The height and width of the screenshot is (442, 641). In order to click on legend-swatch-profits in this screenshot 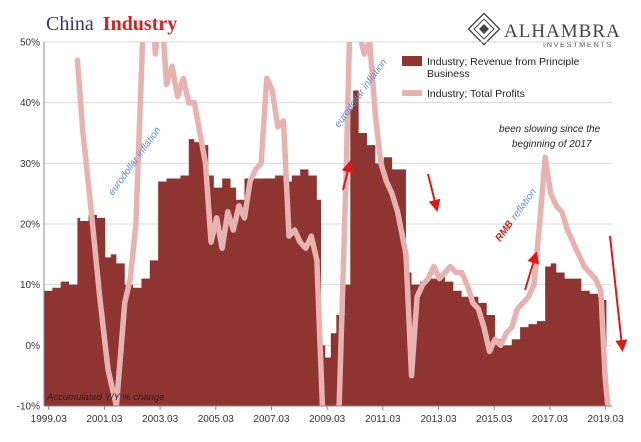, I will do `click(412, 93)`.